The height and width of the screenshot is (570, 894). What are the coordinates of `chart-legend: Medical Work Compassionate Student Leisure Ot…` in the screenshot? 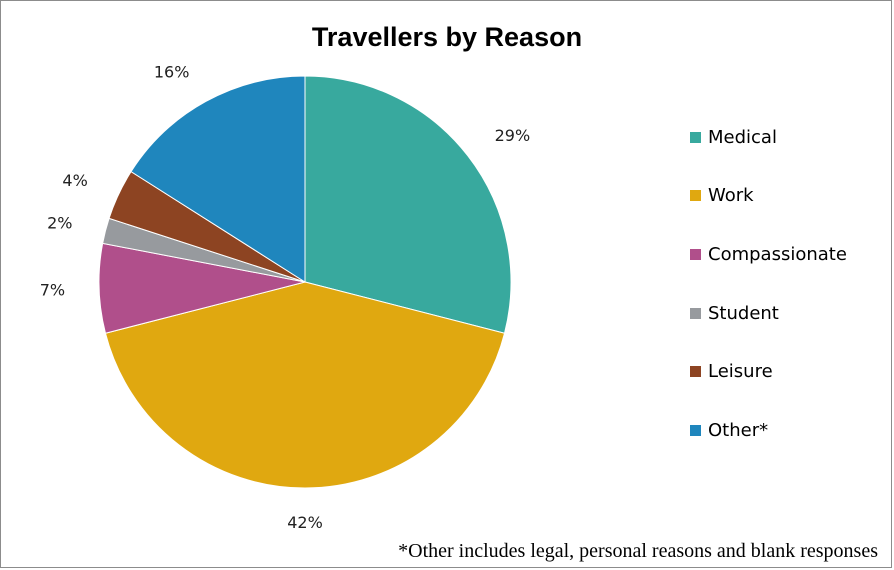 It's located at (768, 284).